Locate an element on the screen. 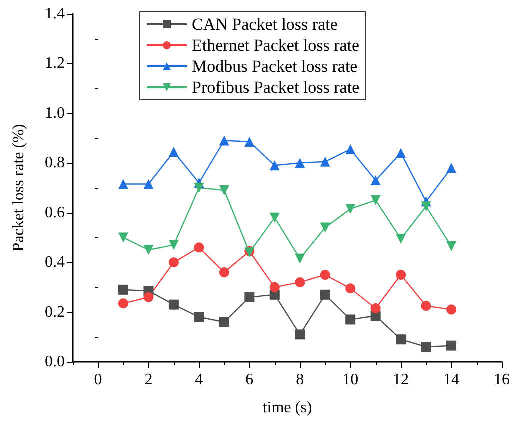 Image resolution: width=528 pixels, height=430 pixels. y-tick-label: 0.0 is located at coordinates (55, 362).